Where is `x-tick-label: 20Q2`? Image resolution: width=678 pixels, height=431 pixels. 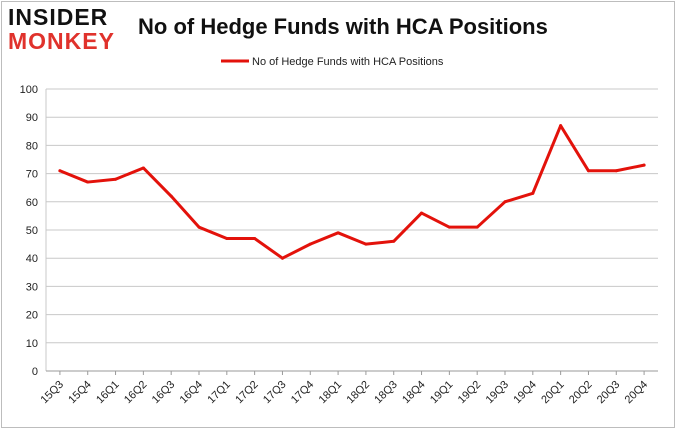
x-tick-label: 20Q2 is located at coordinates (581, 393).